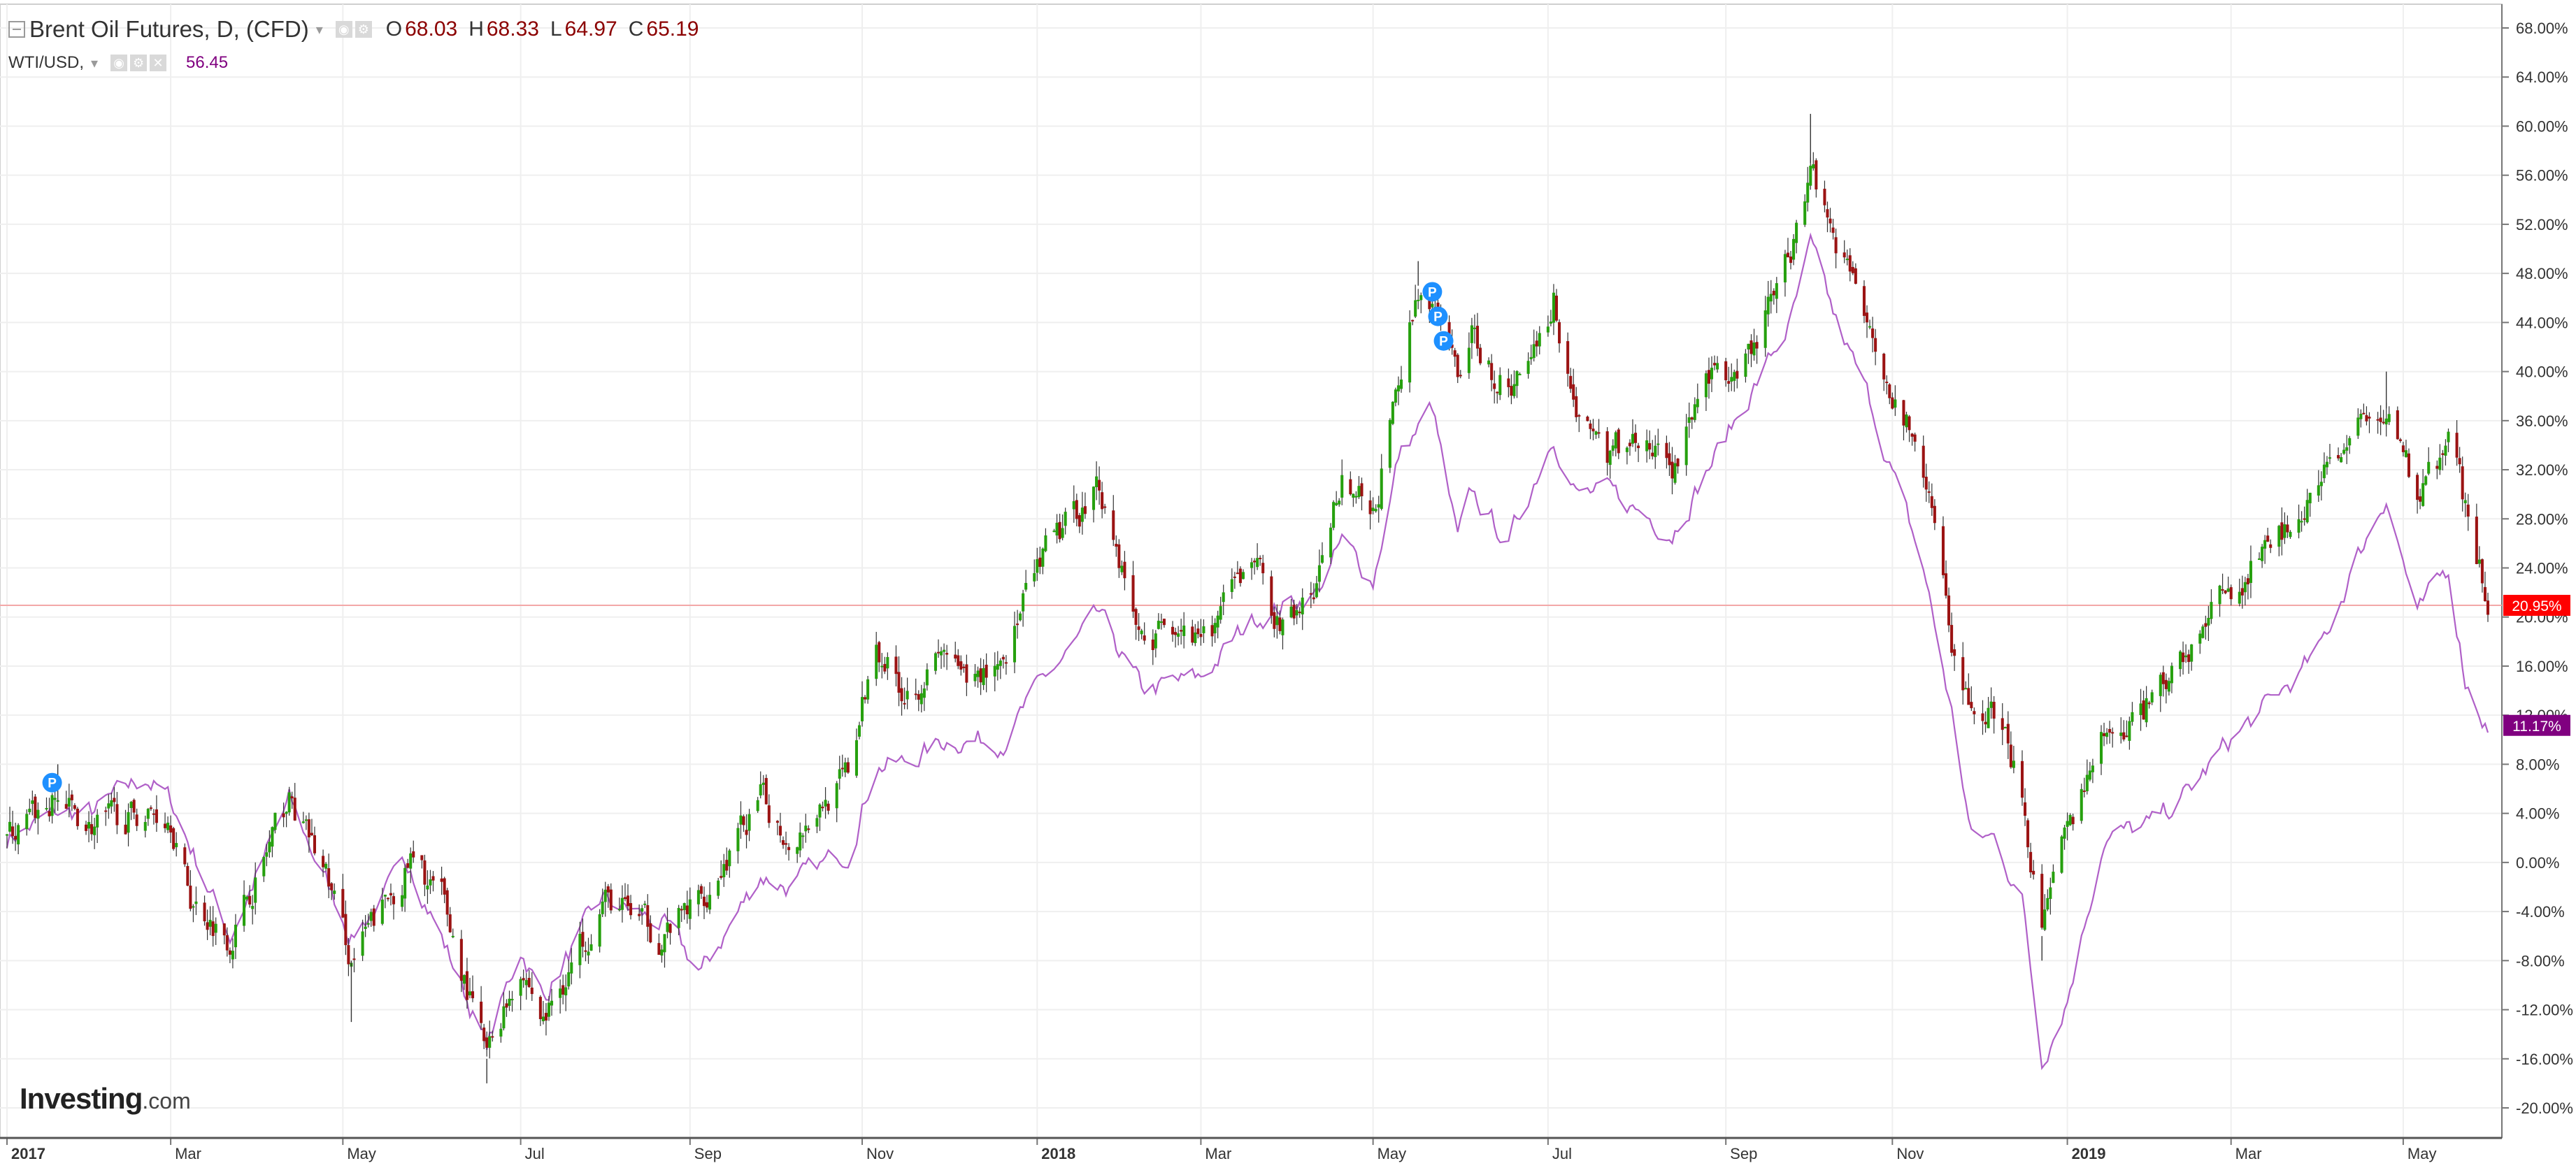 The image size is (2576, 1168). What do you see at coordinates (169, 29) in the screenshot?
I see `main-symbol-label: Brent Oil Futures, D, (CFD)` at bounding box center [169, 29].